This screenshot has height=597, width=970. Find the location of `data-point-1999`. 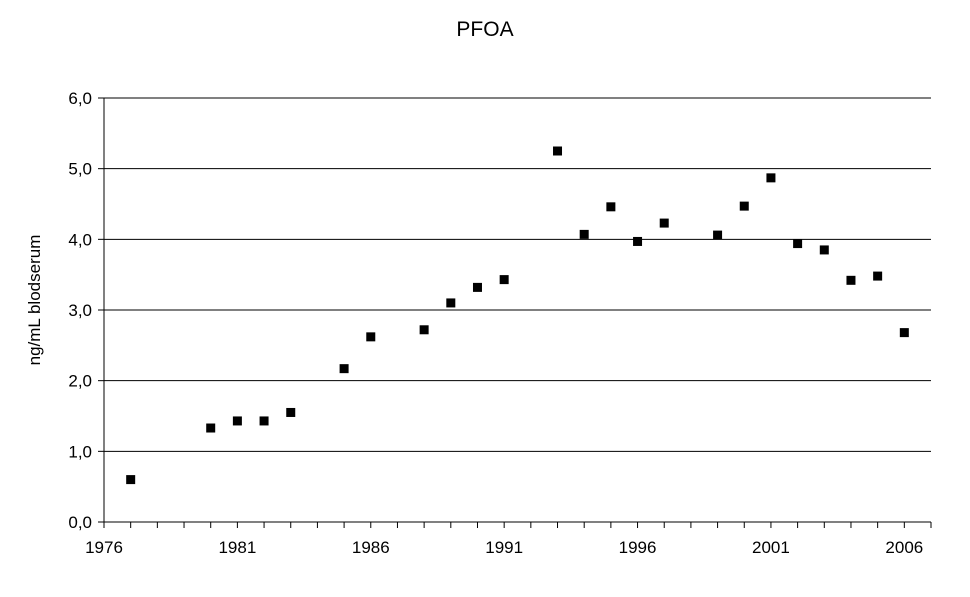

data-point-1999 is located at coordinates (718, 235).